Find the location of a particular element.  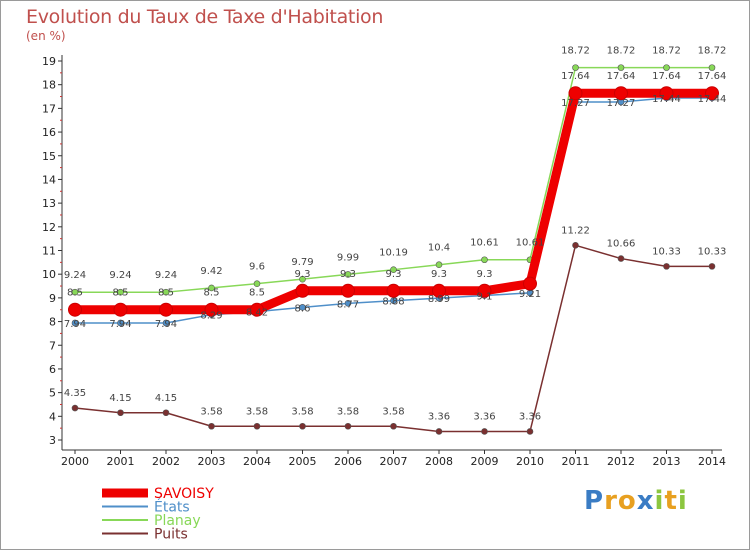

legend-label: SAVOISY is located at coordinates (184, 494).